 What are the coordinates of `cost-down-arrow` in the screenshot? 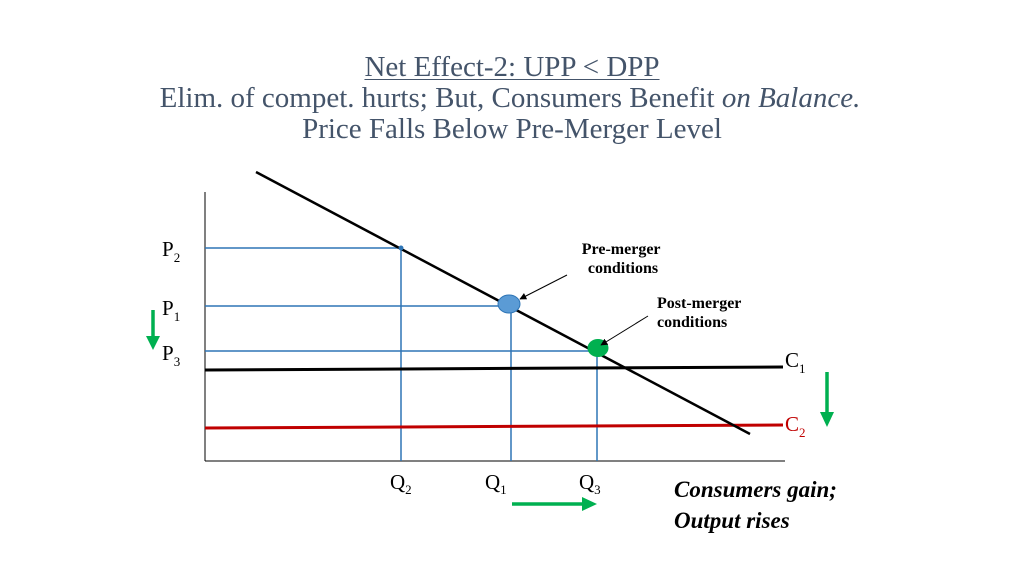 It's located at (827, 399).